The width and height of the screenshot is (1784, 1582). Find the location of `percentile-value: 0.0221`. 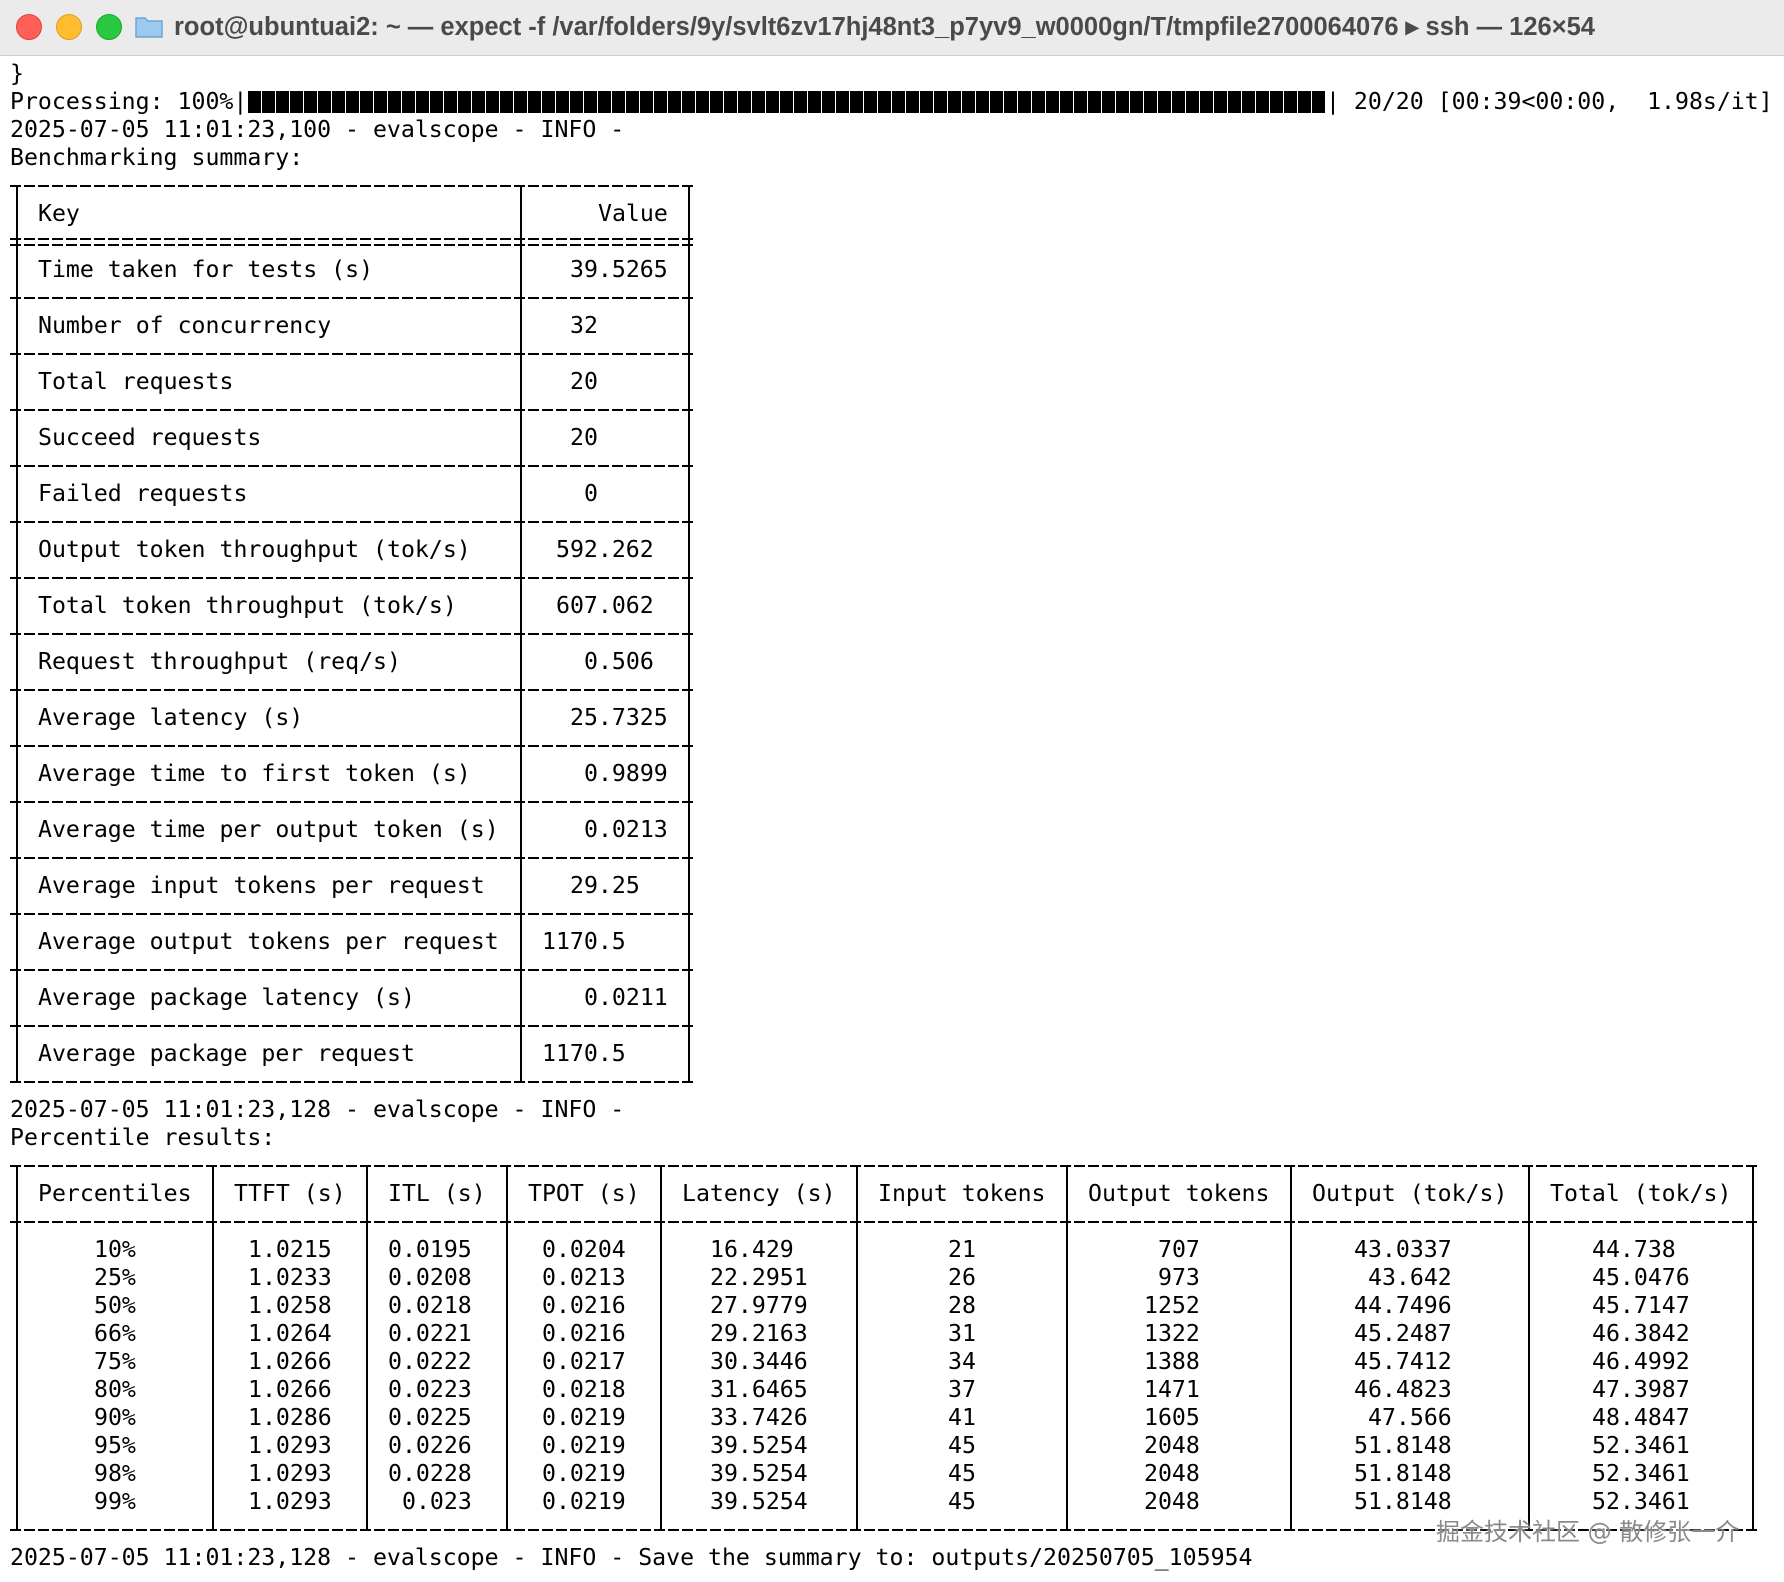

percentile-value: 0.0221 is located at coordinates (430, 1333).